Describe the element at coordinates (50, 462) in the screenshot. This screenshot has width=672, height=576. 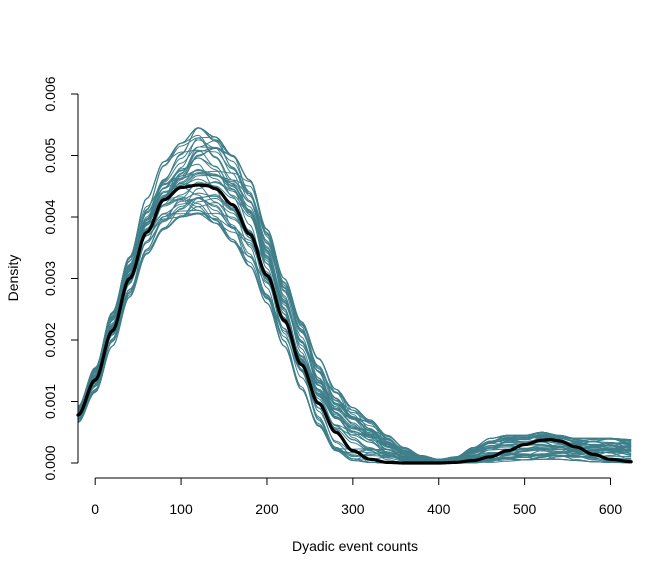
I see `y-tick-label: 0.000` at that location.